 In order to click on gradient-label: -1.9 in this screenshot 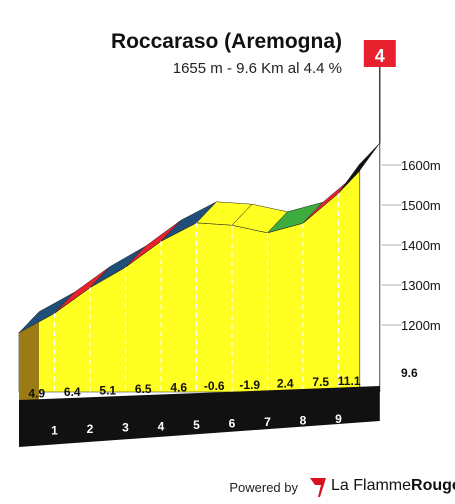, I will do `click(249, 385)`.